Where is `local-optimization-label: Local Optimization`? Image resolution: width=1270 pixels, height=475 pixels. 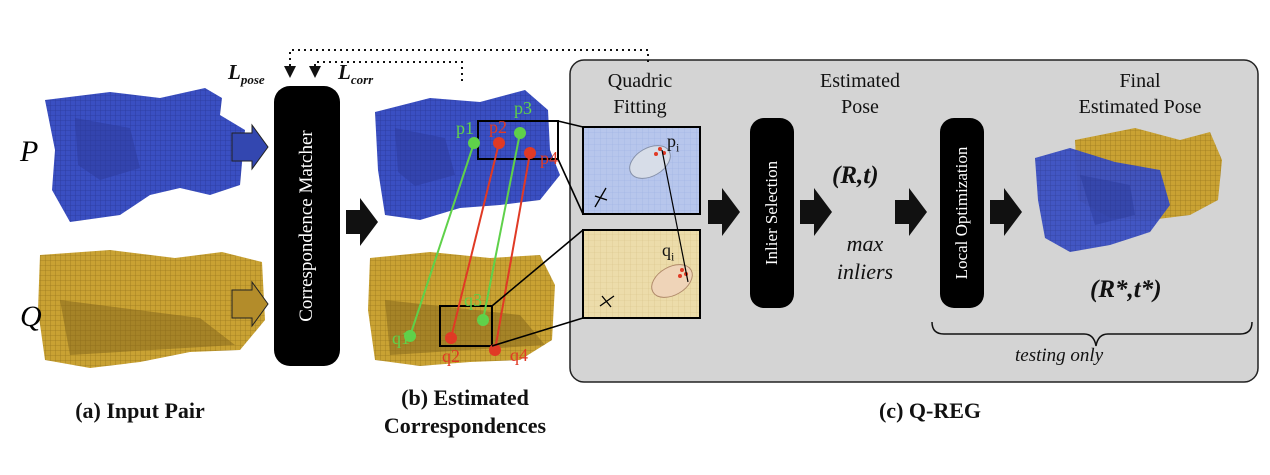
local-optimization-label: Local Optimization is located at coordinates (961, 213).